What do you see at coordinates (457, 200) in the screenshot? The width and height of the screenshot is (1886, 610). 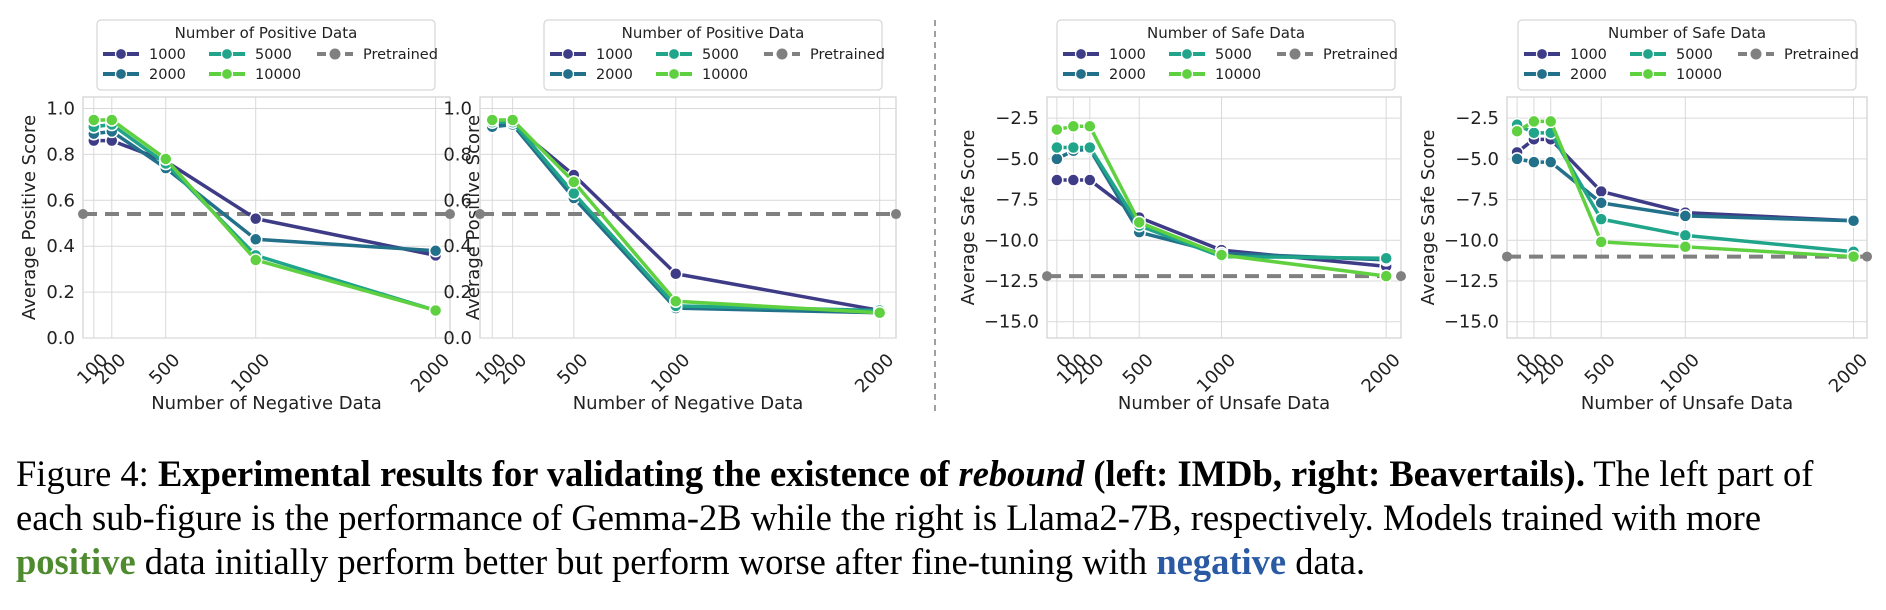 I see `y-tick-label: 0.6` at bounding box center [457, 200].